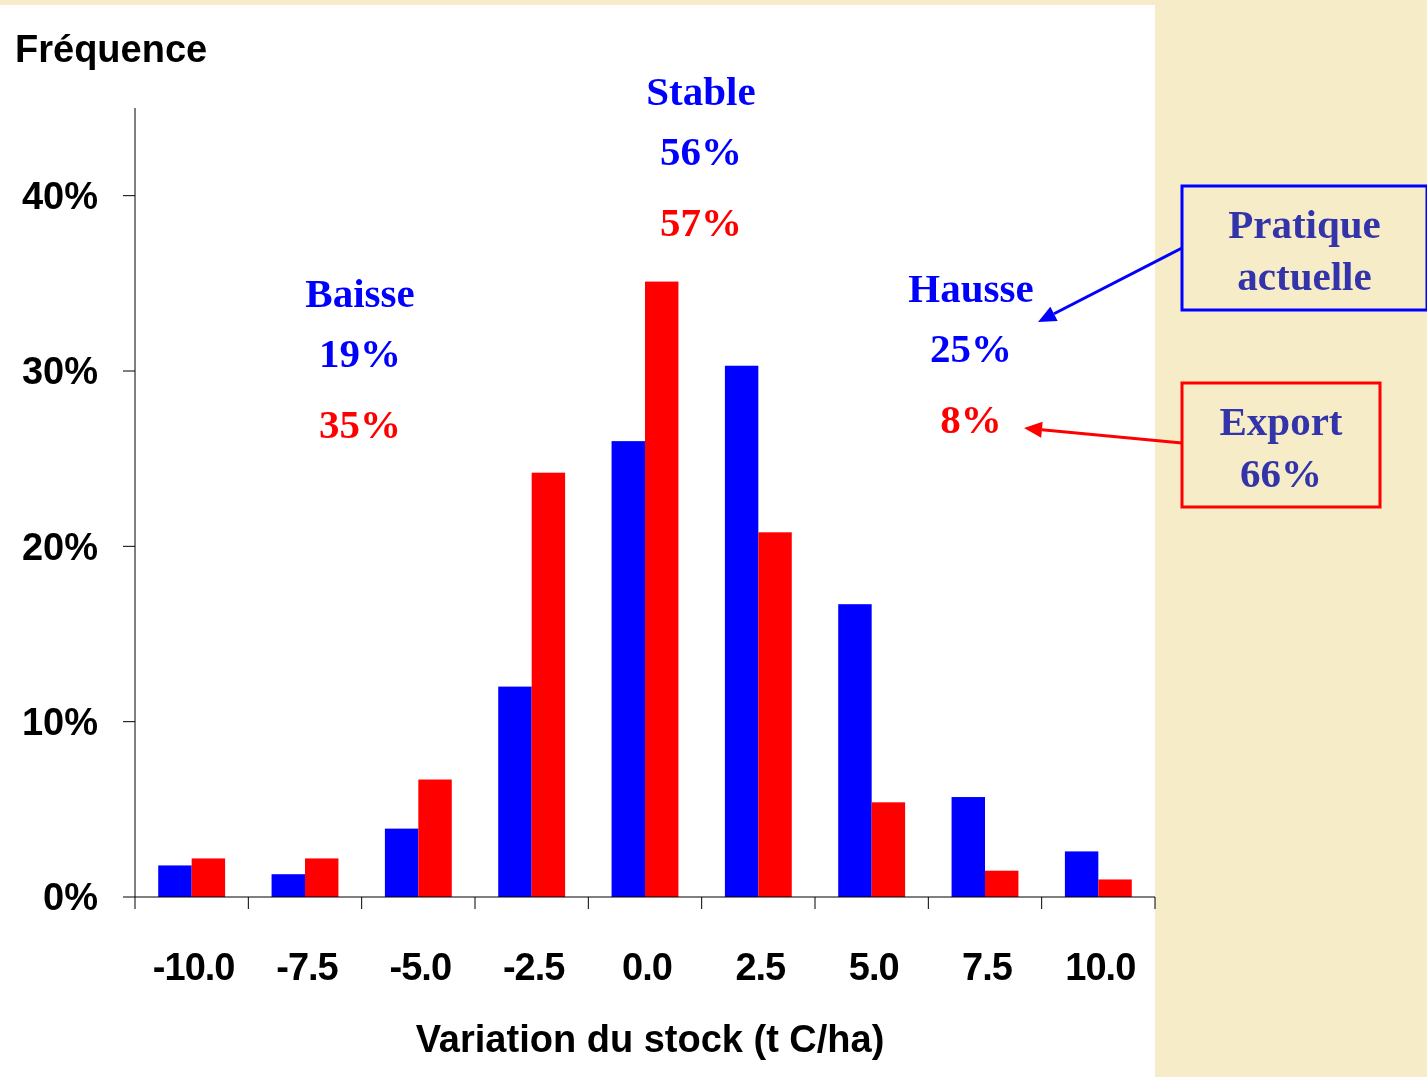  Describe the element at coordinates (1100, 967) in the screenshot. I see `x-tick-label: 10.0` at that location.